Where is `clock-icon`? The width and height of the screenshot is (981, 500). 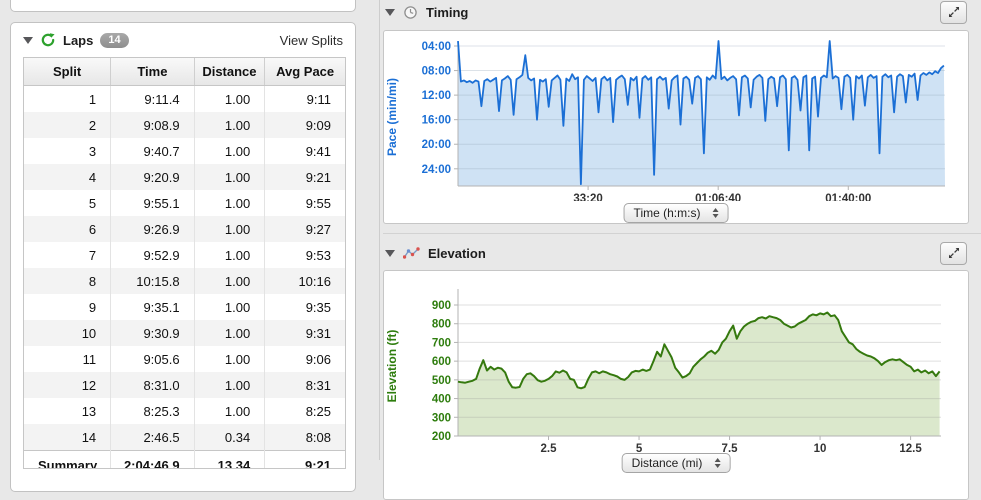
clock-icon is located at coordinates (410, 12).